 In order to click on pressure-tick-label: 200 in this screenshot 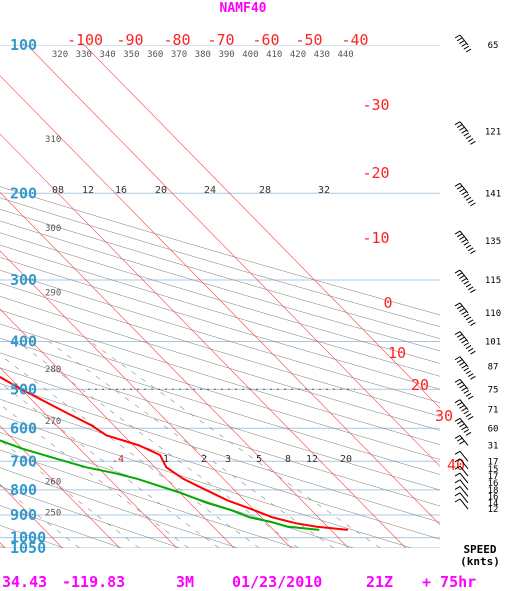, I will do `click(23, 193)`.